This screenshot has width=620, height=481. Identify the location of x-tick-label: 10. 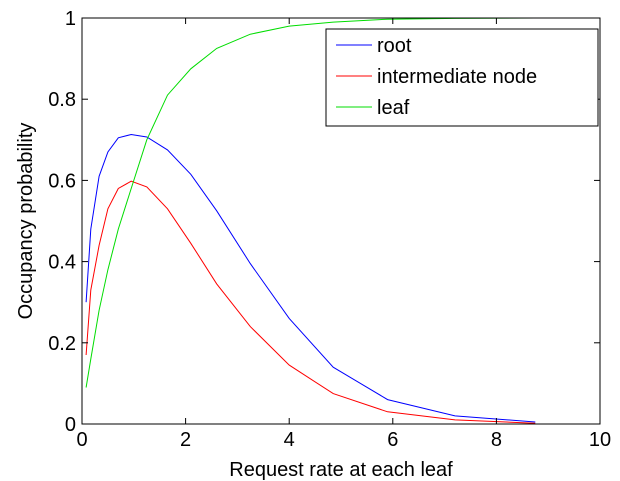
(600, 440).